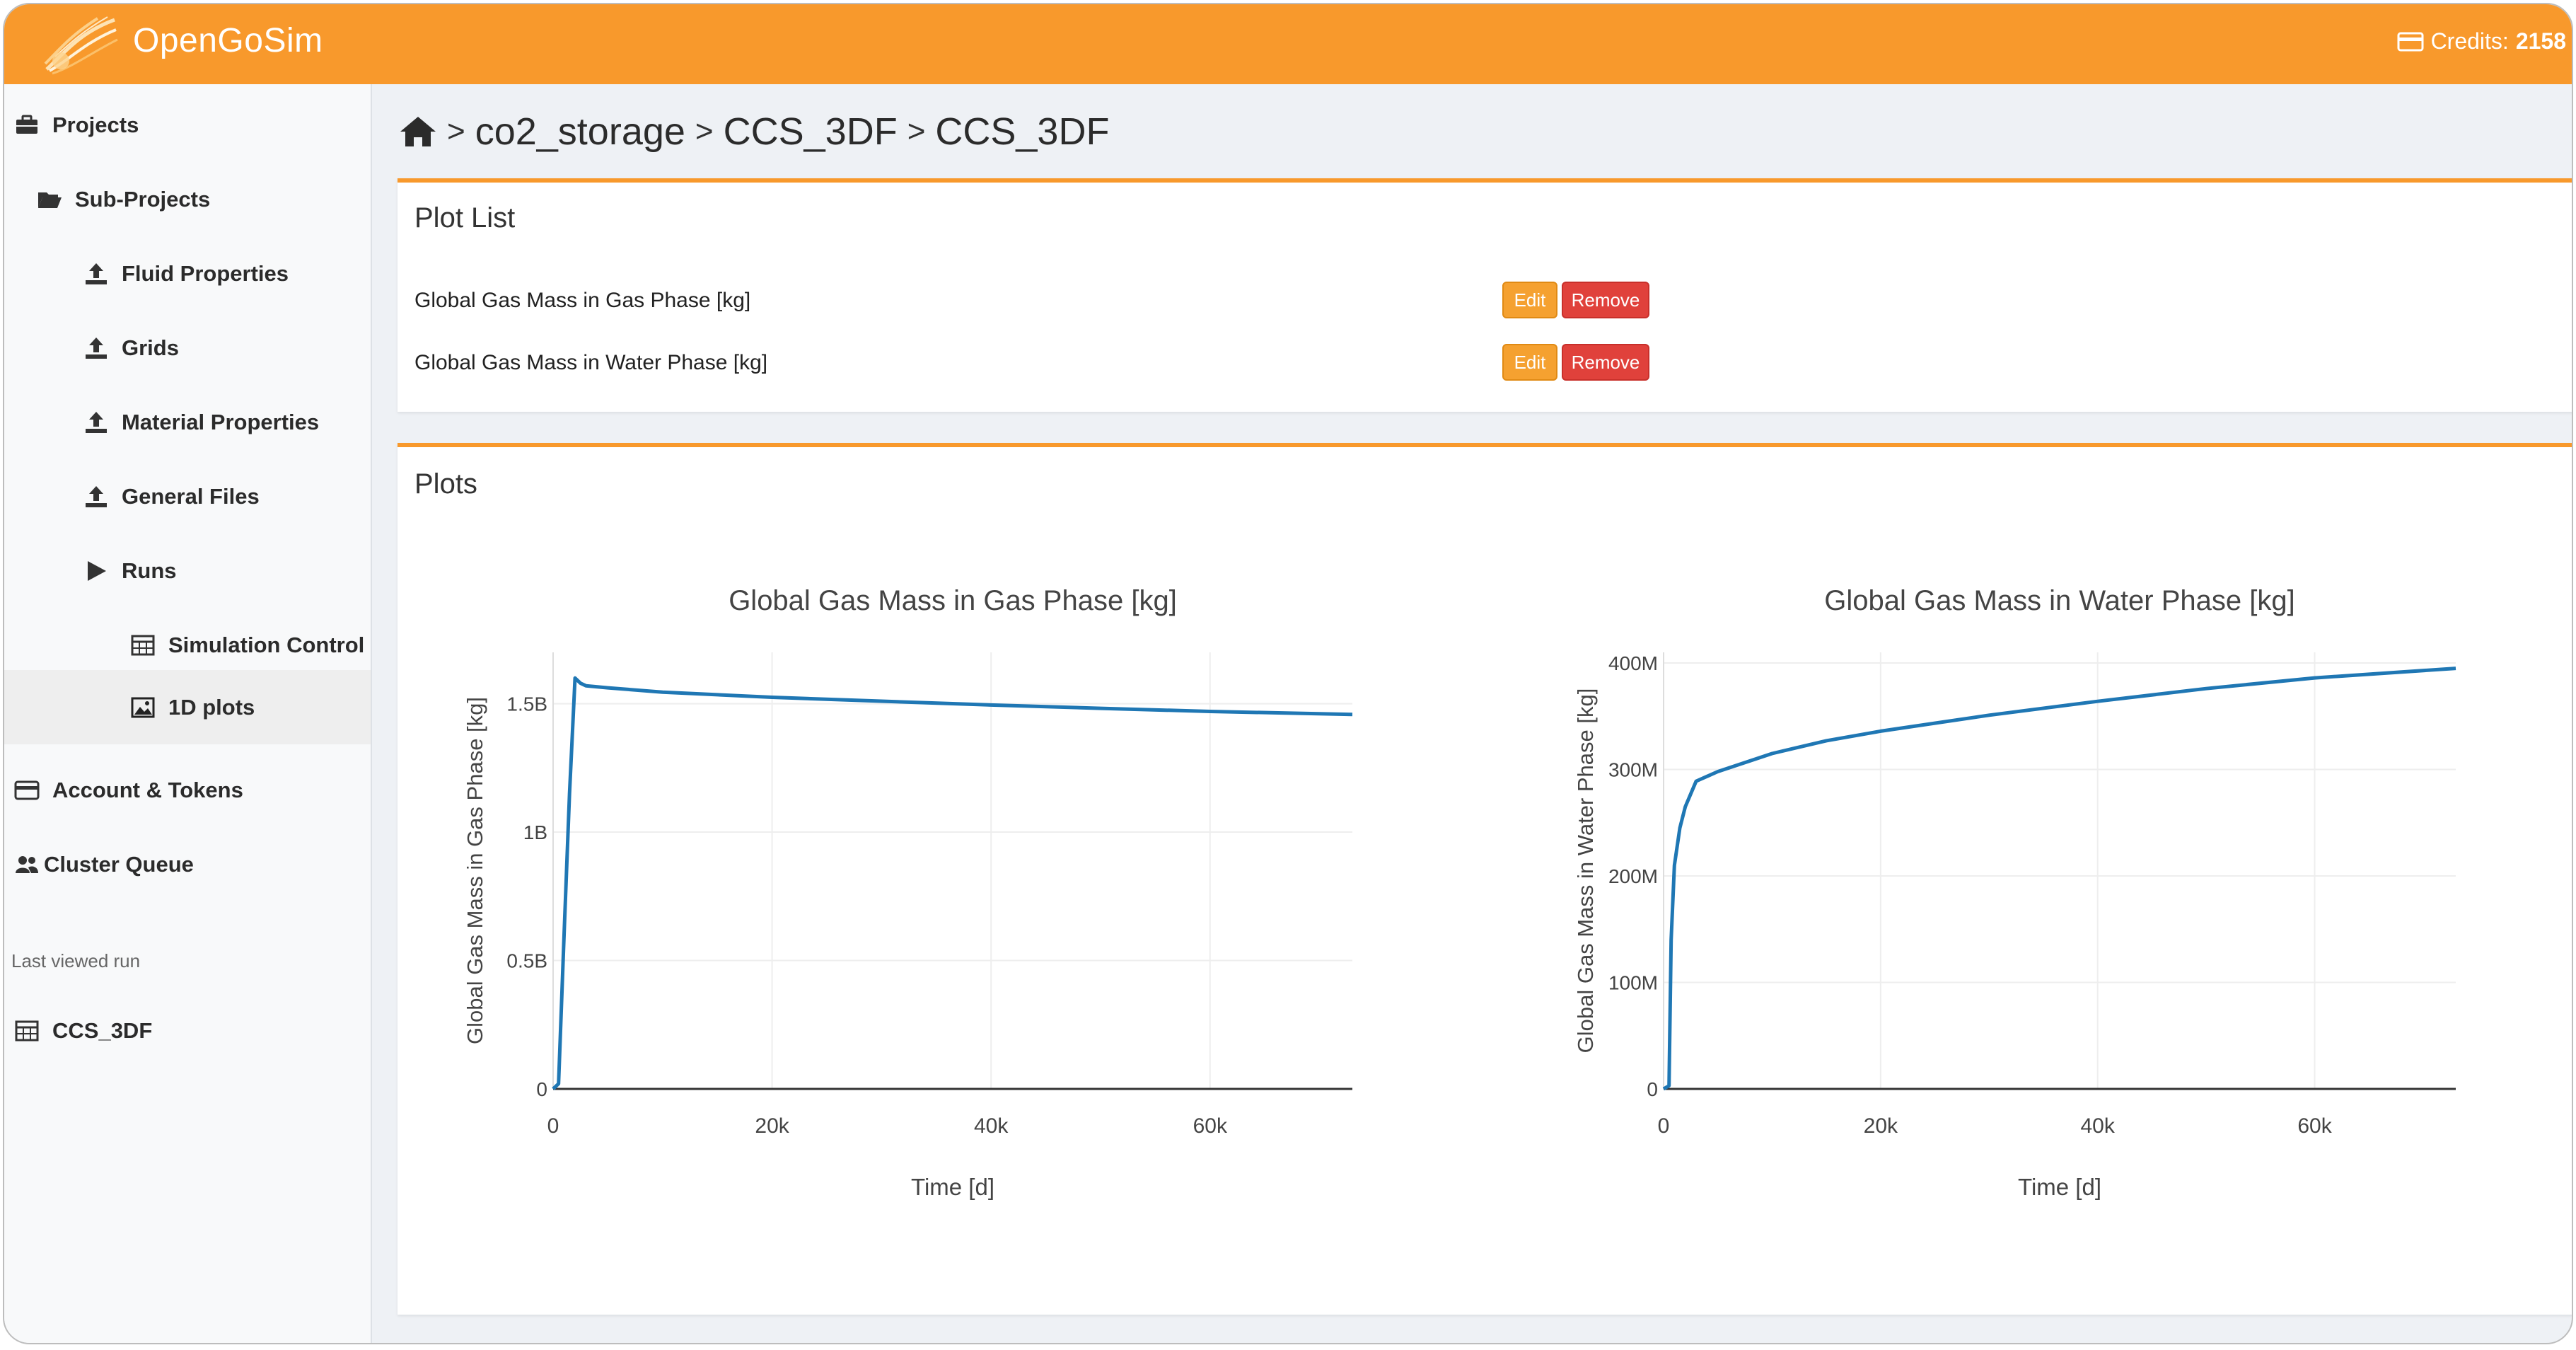 This screenshot has width=2576, height=1350. Describe the element at coordinates (526, 961) in the screenshot. I see `y-tick-label: 0.5B` at that location.